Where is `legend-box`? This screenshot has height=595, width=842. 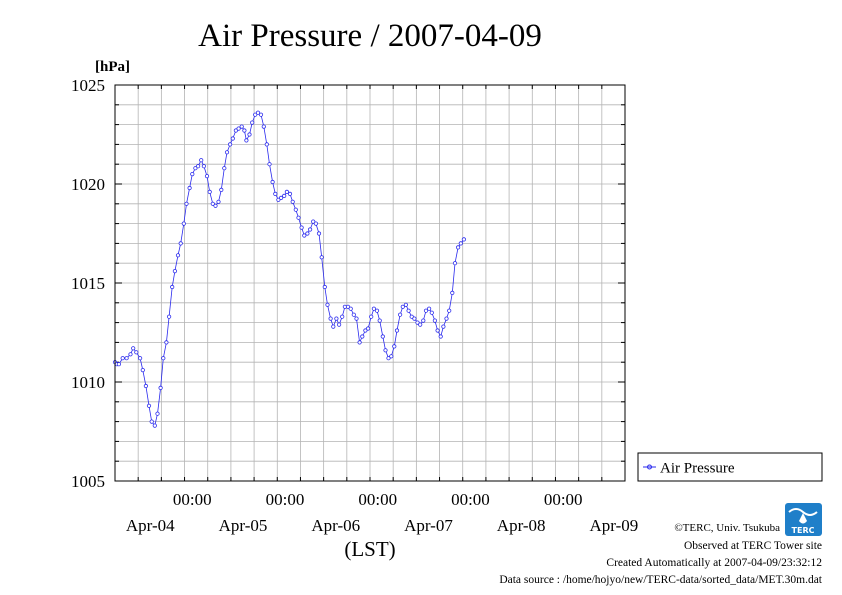 legend-box is located at coordinates (730, 467).